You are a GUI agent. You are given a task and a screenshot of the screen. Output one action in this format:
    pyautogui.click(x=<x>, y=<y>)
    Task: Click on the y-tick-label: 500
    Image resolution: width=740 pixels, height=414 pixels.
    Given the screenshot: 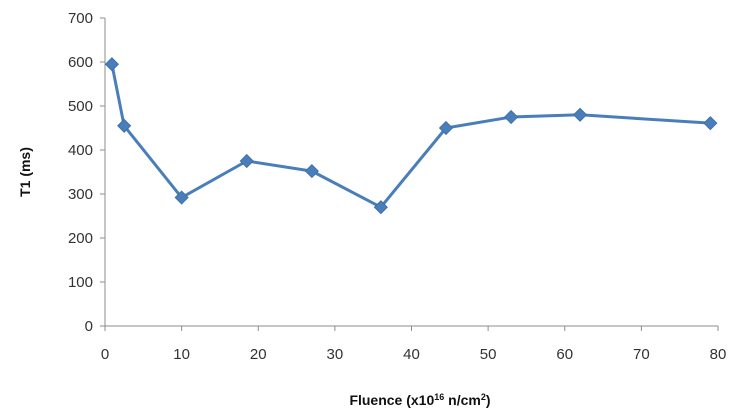 What is the action you would take?
    pyautogui.click(x=80, y=106)
    